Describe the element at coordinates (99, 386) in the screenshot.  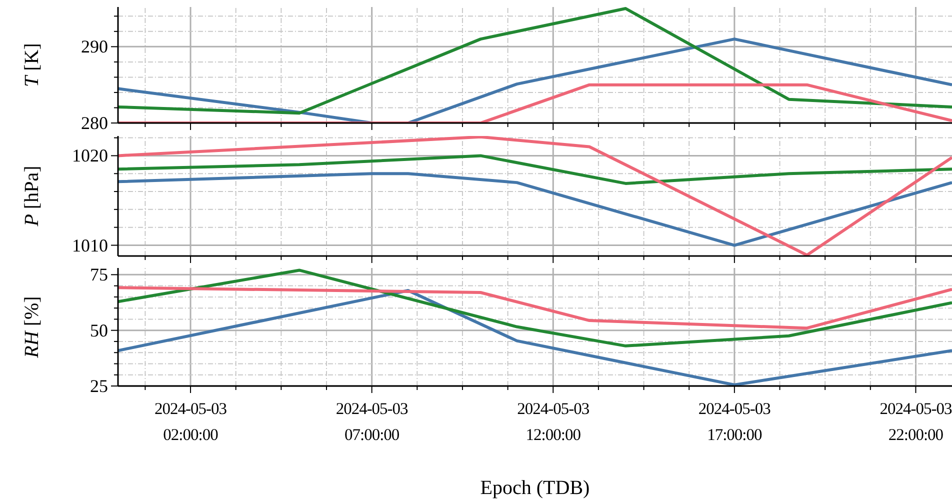
I see `y-tick-label: 25` at that location.